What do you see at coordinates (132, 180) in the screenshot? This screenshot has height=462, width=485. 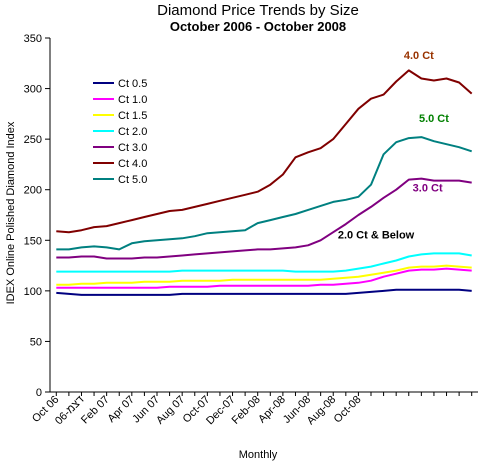 I see `legend-label: Ct 5.0` at bounding box center [132, 180].